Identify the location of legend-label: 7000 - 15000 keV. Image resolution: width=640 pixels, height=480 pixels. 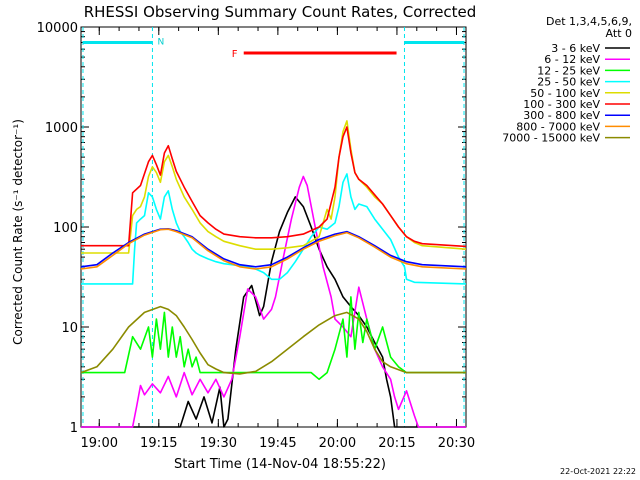
(551, 138).